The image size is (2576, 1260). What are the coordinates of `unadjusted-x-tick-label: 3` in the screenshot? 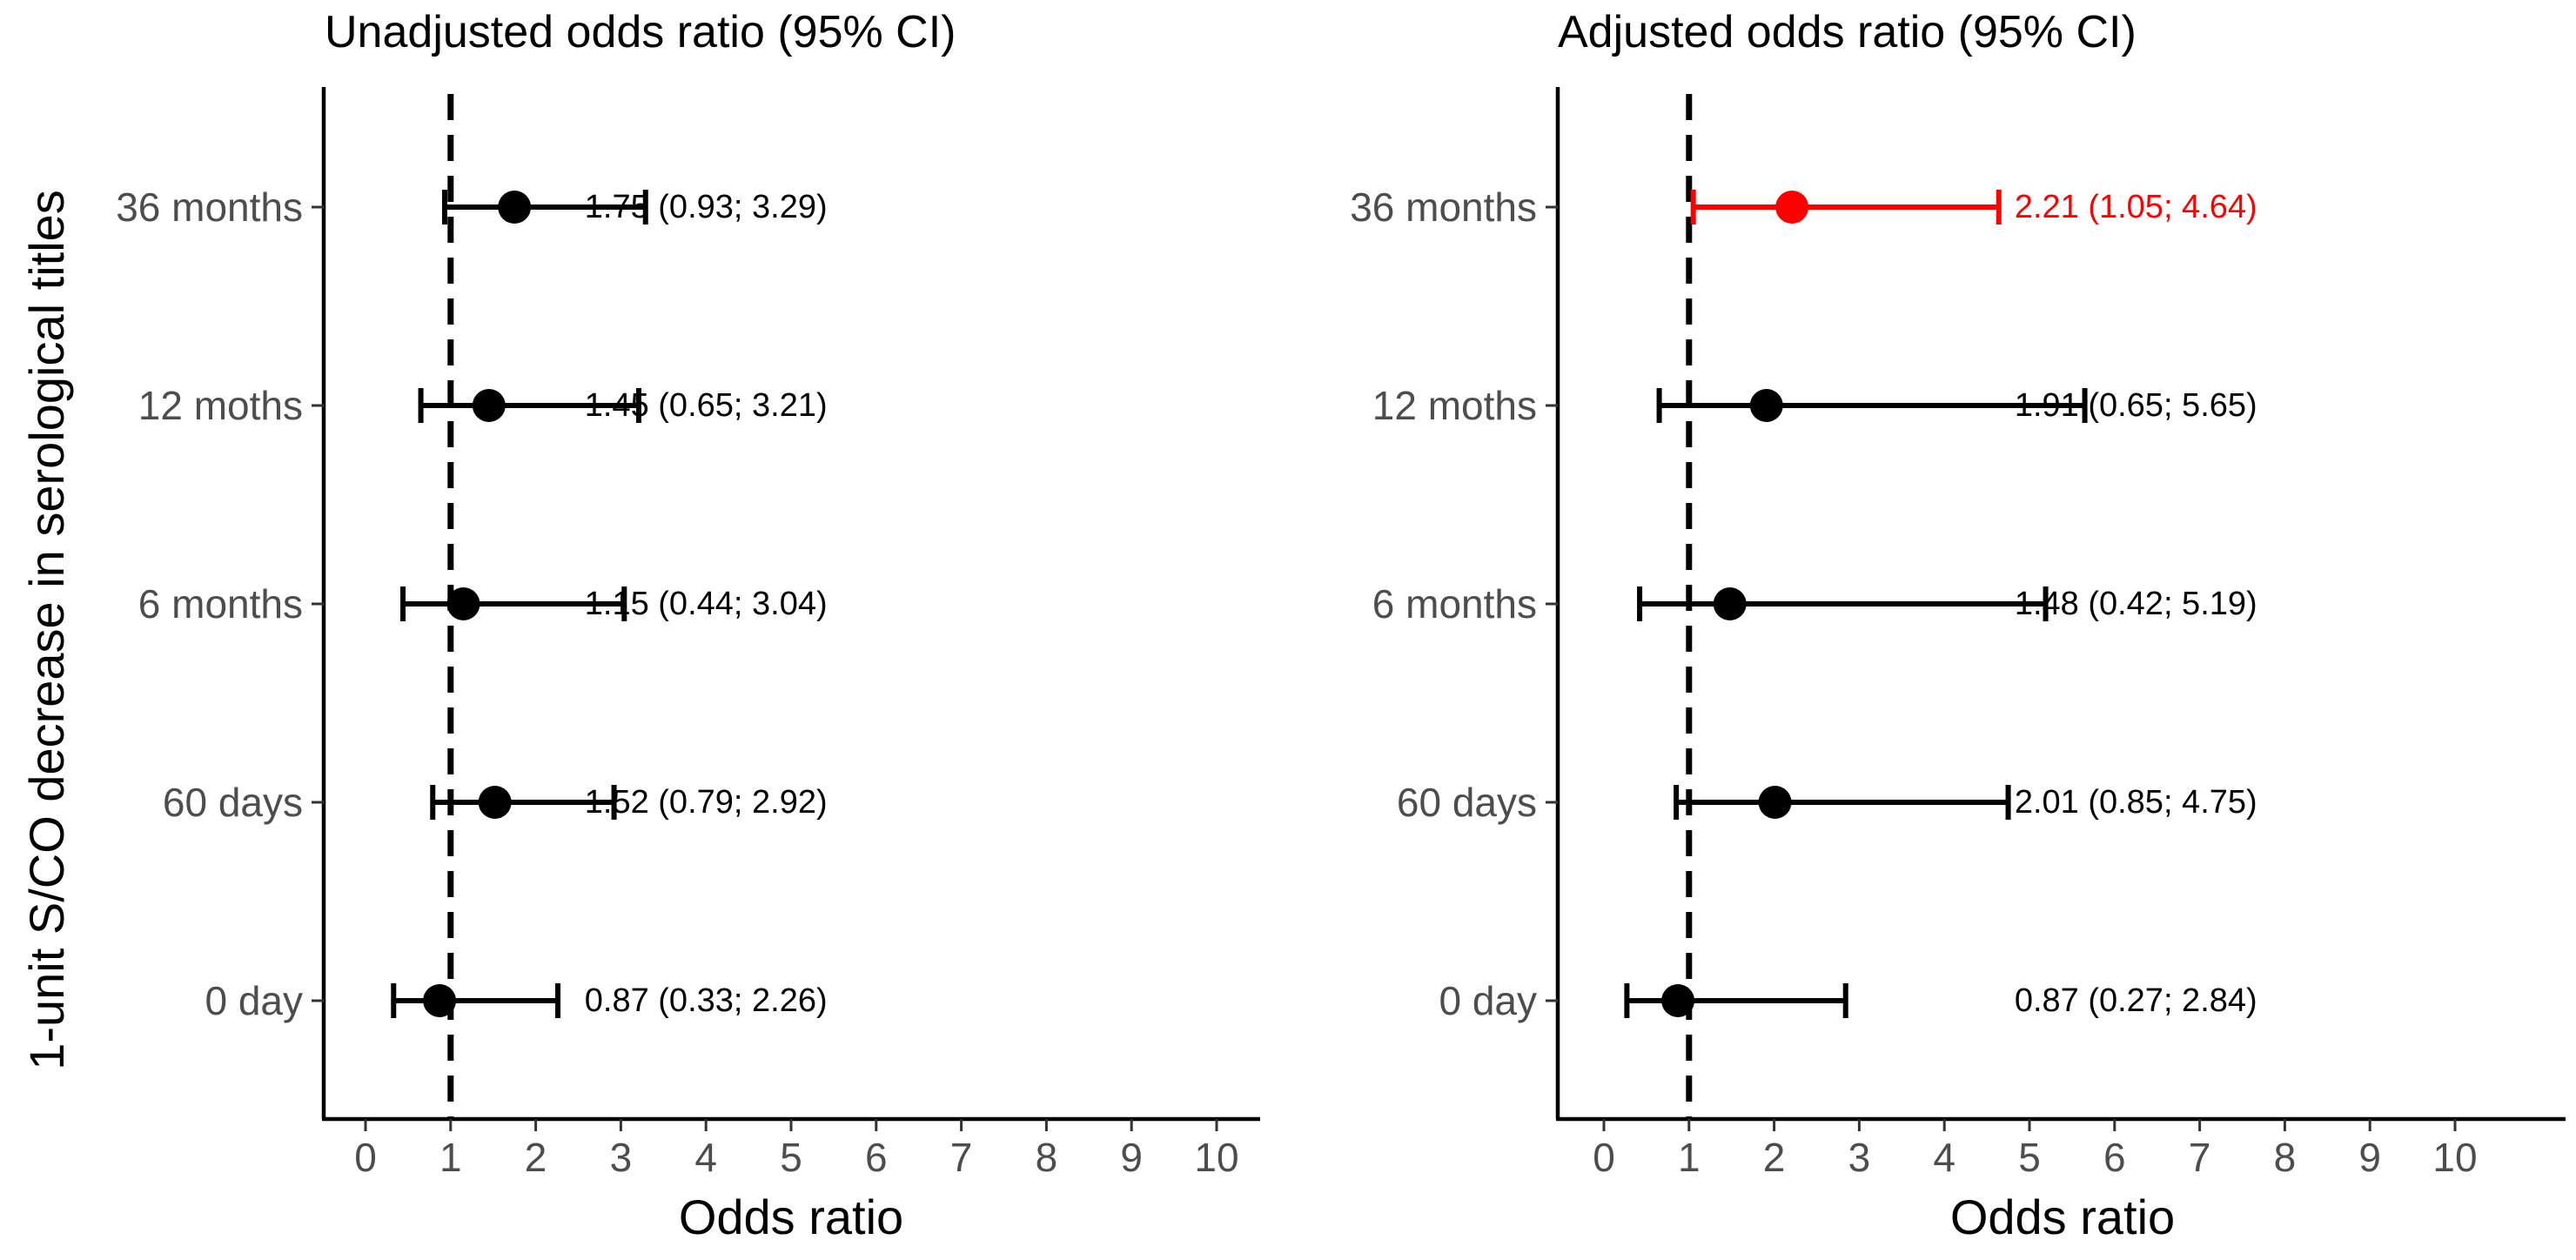 It's located at (621, 1157).